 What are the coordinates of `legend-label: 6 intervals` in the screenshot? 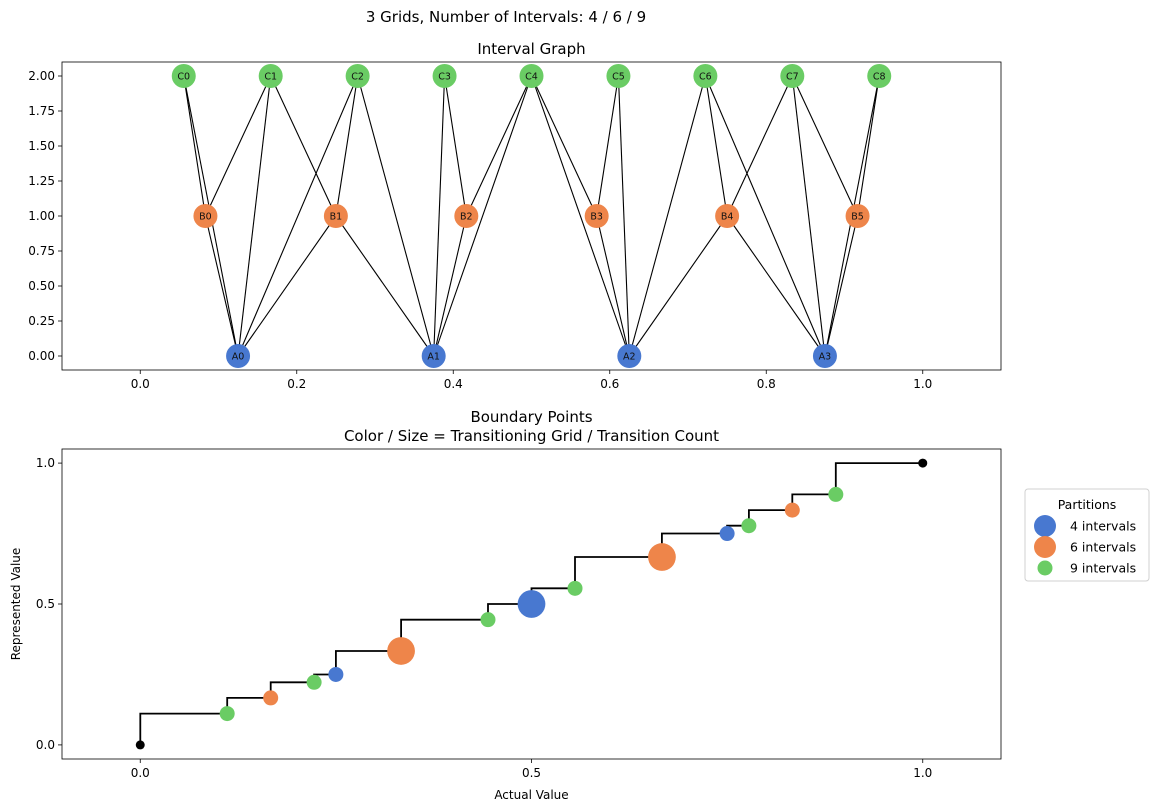 It's located at (1103, 547).